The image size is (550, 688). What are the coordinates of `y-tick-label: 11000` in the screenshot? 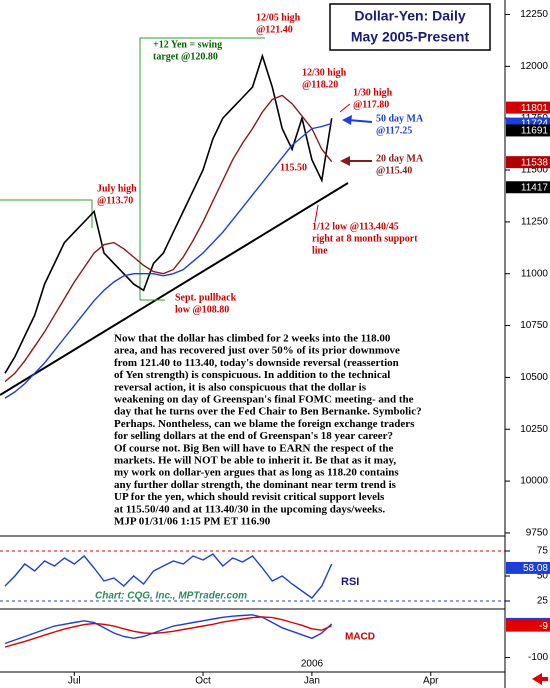 It's located at (535, 273).